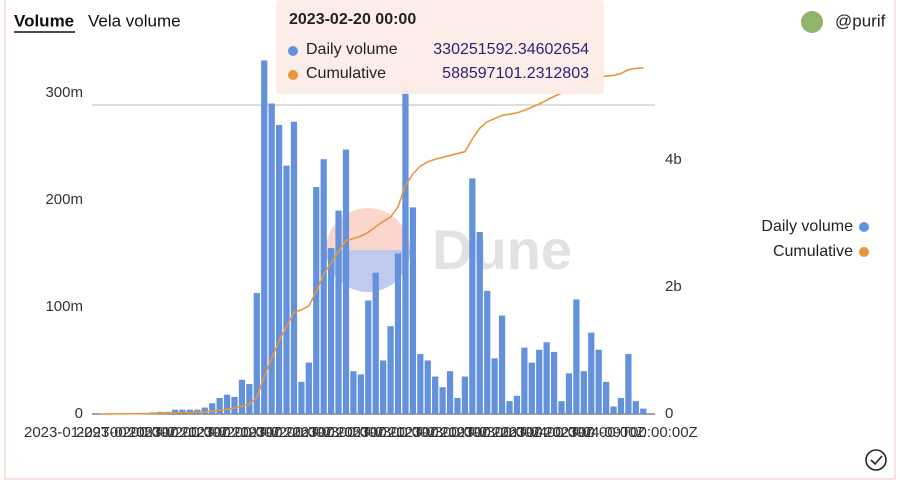 The image size is (900, 483). I want to click on tooltip-row: Daily volume 330251592.34602654, so click(440, 51).